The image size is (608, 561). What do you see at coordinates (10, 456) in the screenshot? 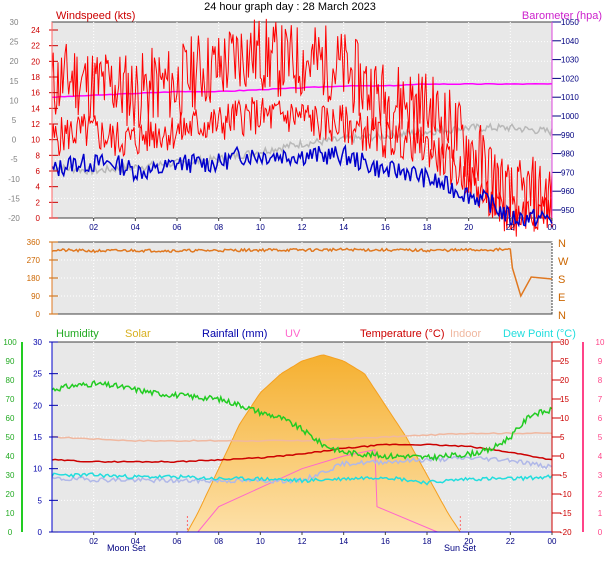
I see `y-tick-label: 40` at bounding box center [10, 456].